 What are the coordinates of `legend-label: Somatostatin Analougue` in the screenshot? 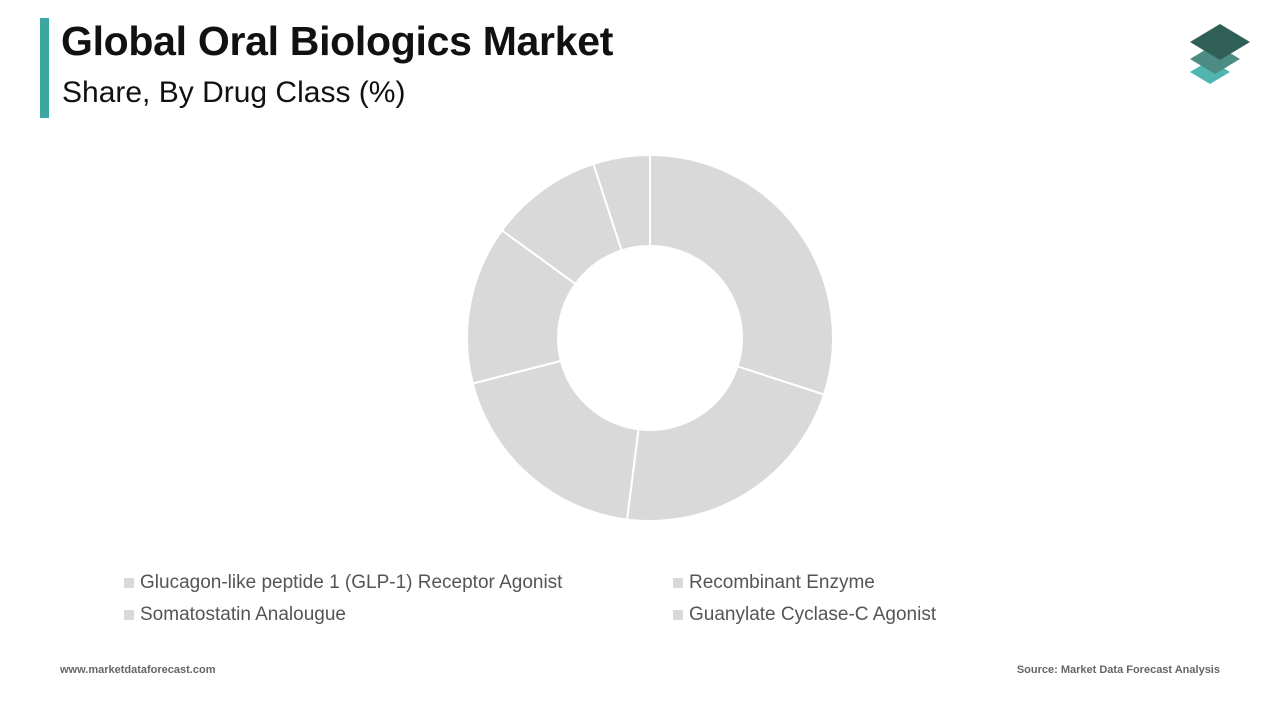 It's located at (243, 614).